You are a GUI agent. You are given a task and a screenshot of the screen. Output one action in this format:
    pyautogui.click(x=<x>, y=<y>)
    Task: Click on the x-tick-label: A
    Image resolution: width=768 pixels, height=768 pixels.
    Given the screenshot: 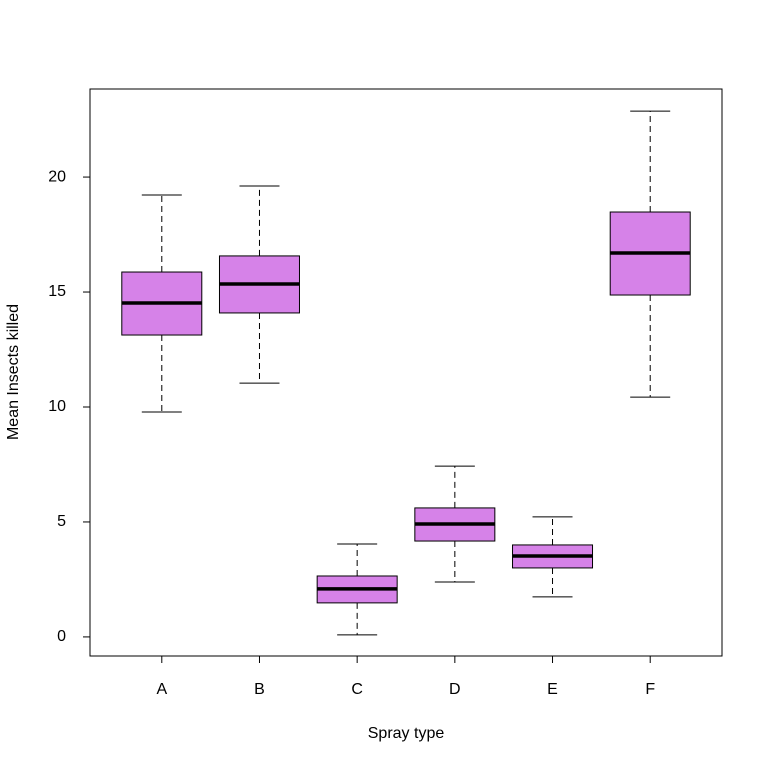 What is the action you would take?
    pyautogui.click(x=161, y=689)
    